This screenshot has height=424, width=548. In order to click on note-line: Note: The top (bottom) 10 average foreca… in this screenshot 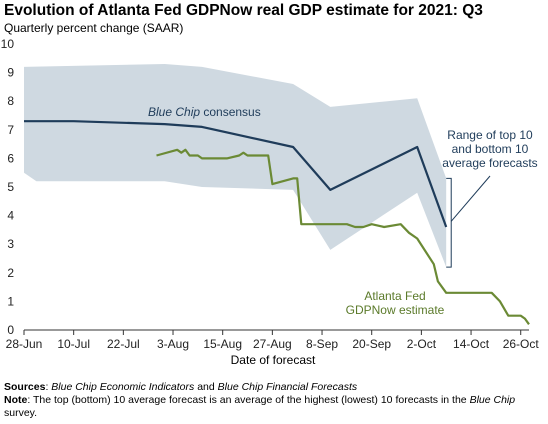, I will do `click(273, 407)`.